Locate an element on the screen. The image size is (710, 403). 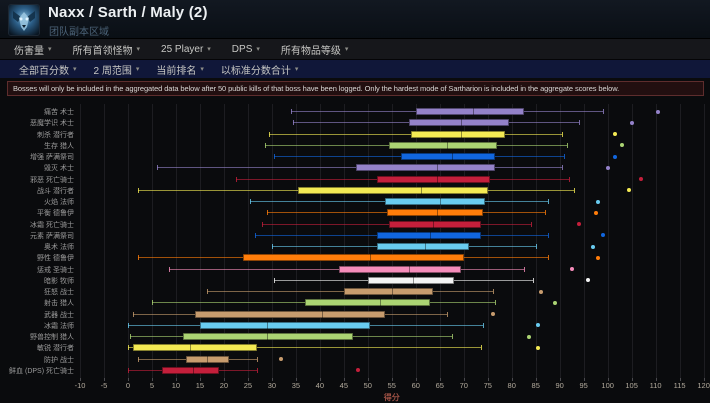
spec-label: 冰霜 法师 is located at coordinates (59, 326).